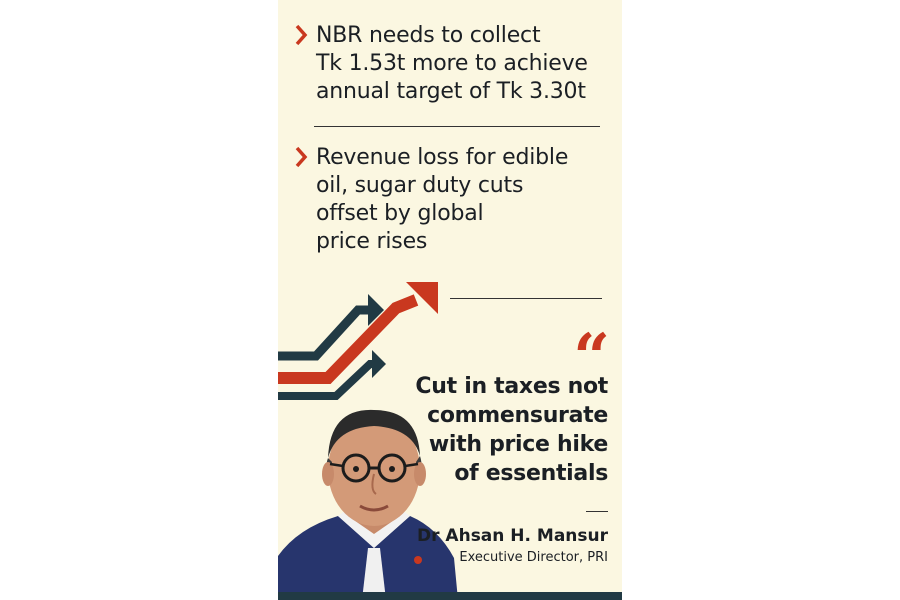 The height and width of the screenshot is (600, 900). Describe the element at coordinates (533, 557) in the screenshot. I see `author-role: Executive Director, PRI` at that location.